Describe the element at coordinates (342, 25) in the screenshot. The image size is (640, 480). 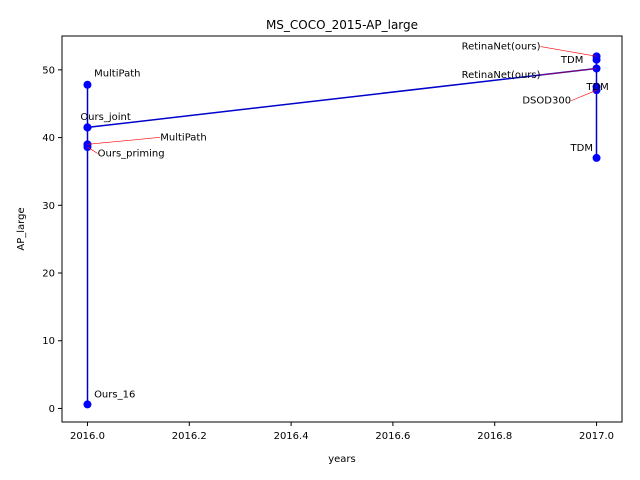
I see `chart-title: MS_COCO_2015-AP_large` at that location.